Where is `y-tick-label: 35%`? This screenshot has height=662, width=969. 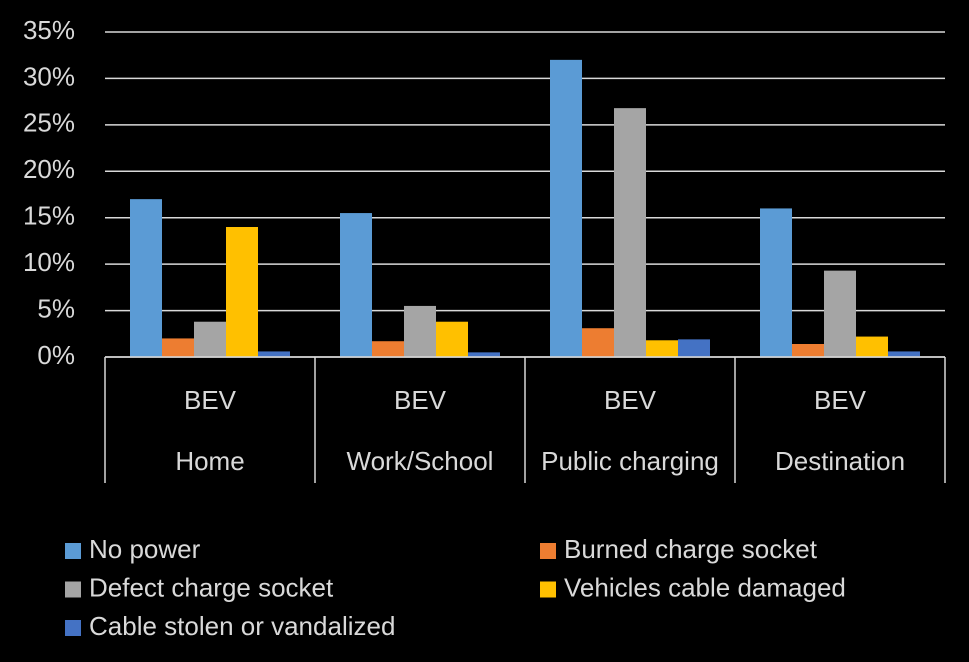
y-tick-label: 35% is located at coordinates (49, 30).